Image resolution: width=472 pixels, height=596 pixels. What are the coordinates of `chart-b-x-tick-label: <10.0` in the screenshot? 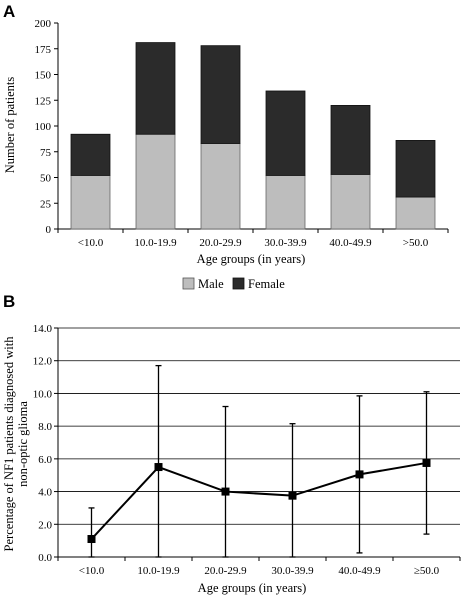 It's located at (92, 571).